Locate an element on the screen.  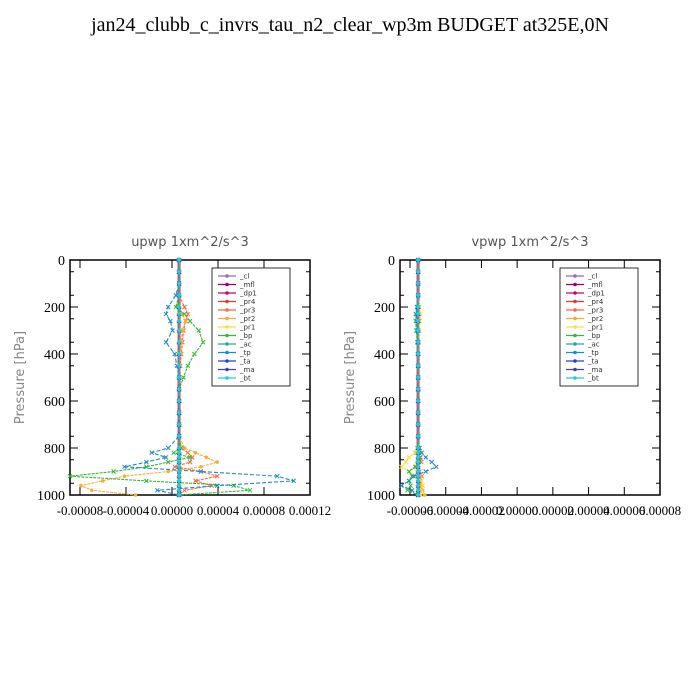
y-tick-label: 200 is located at coordinates (384, 308).